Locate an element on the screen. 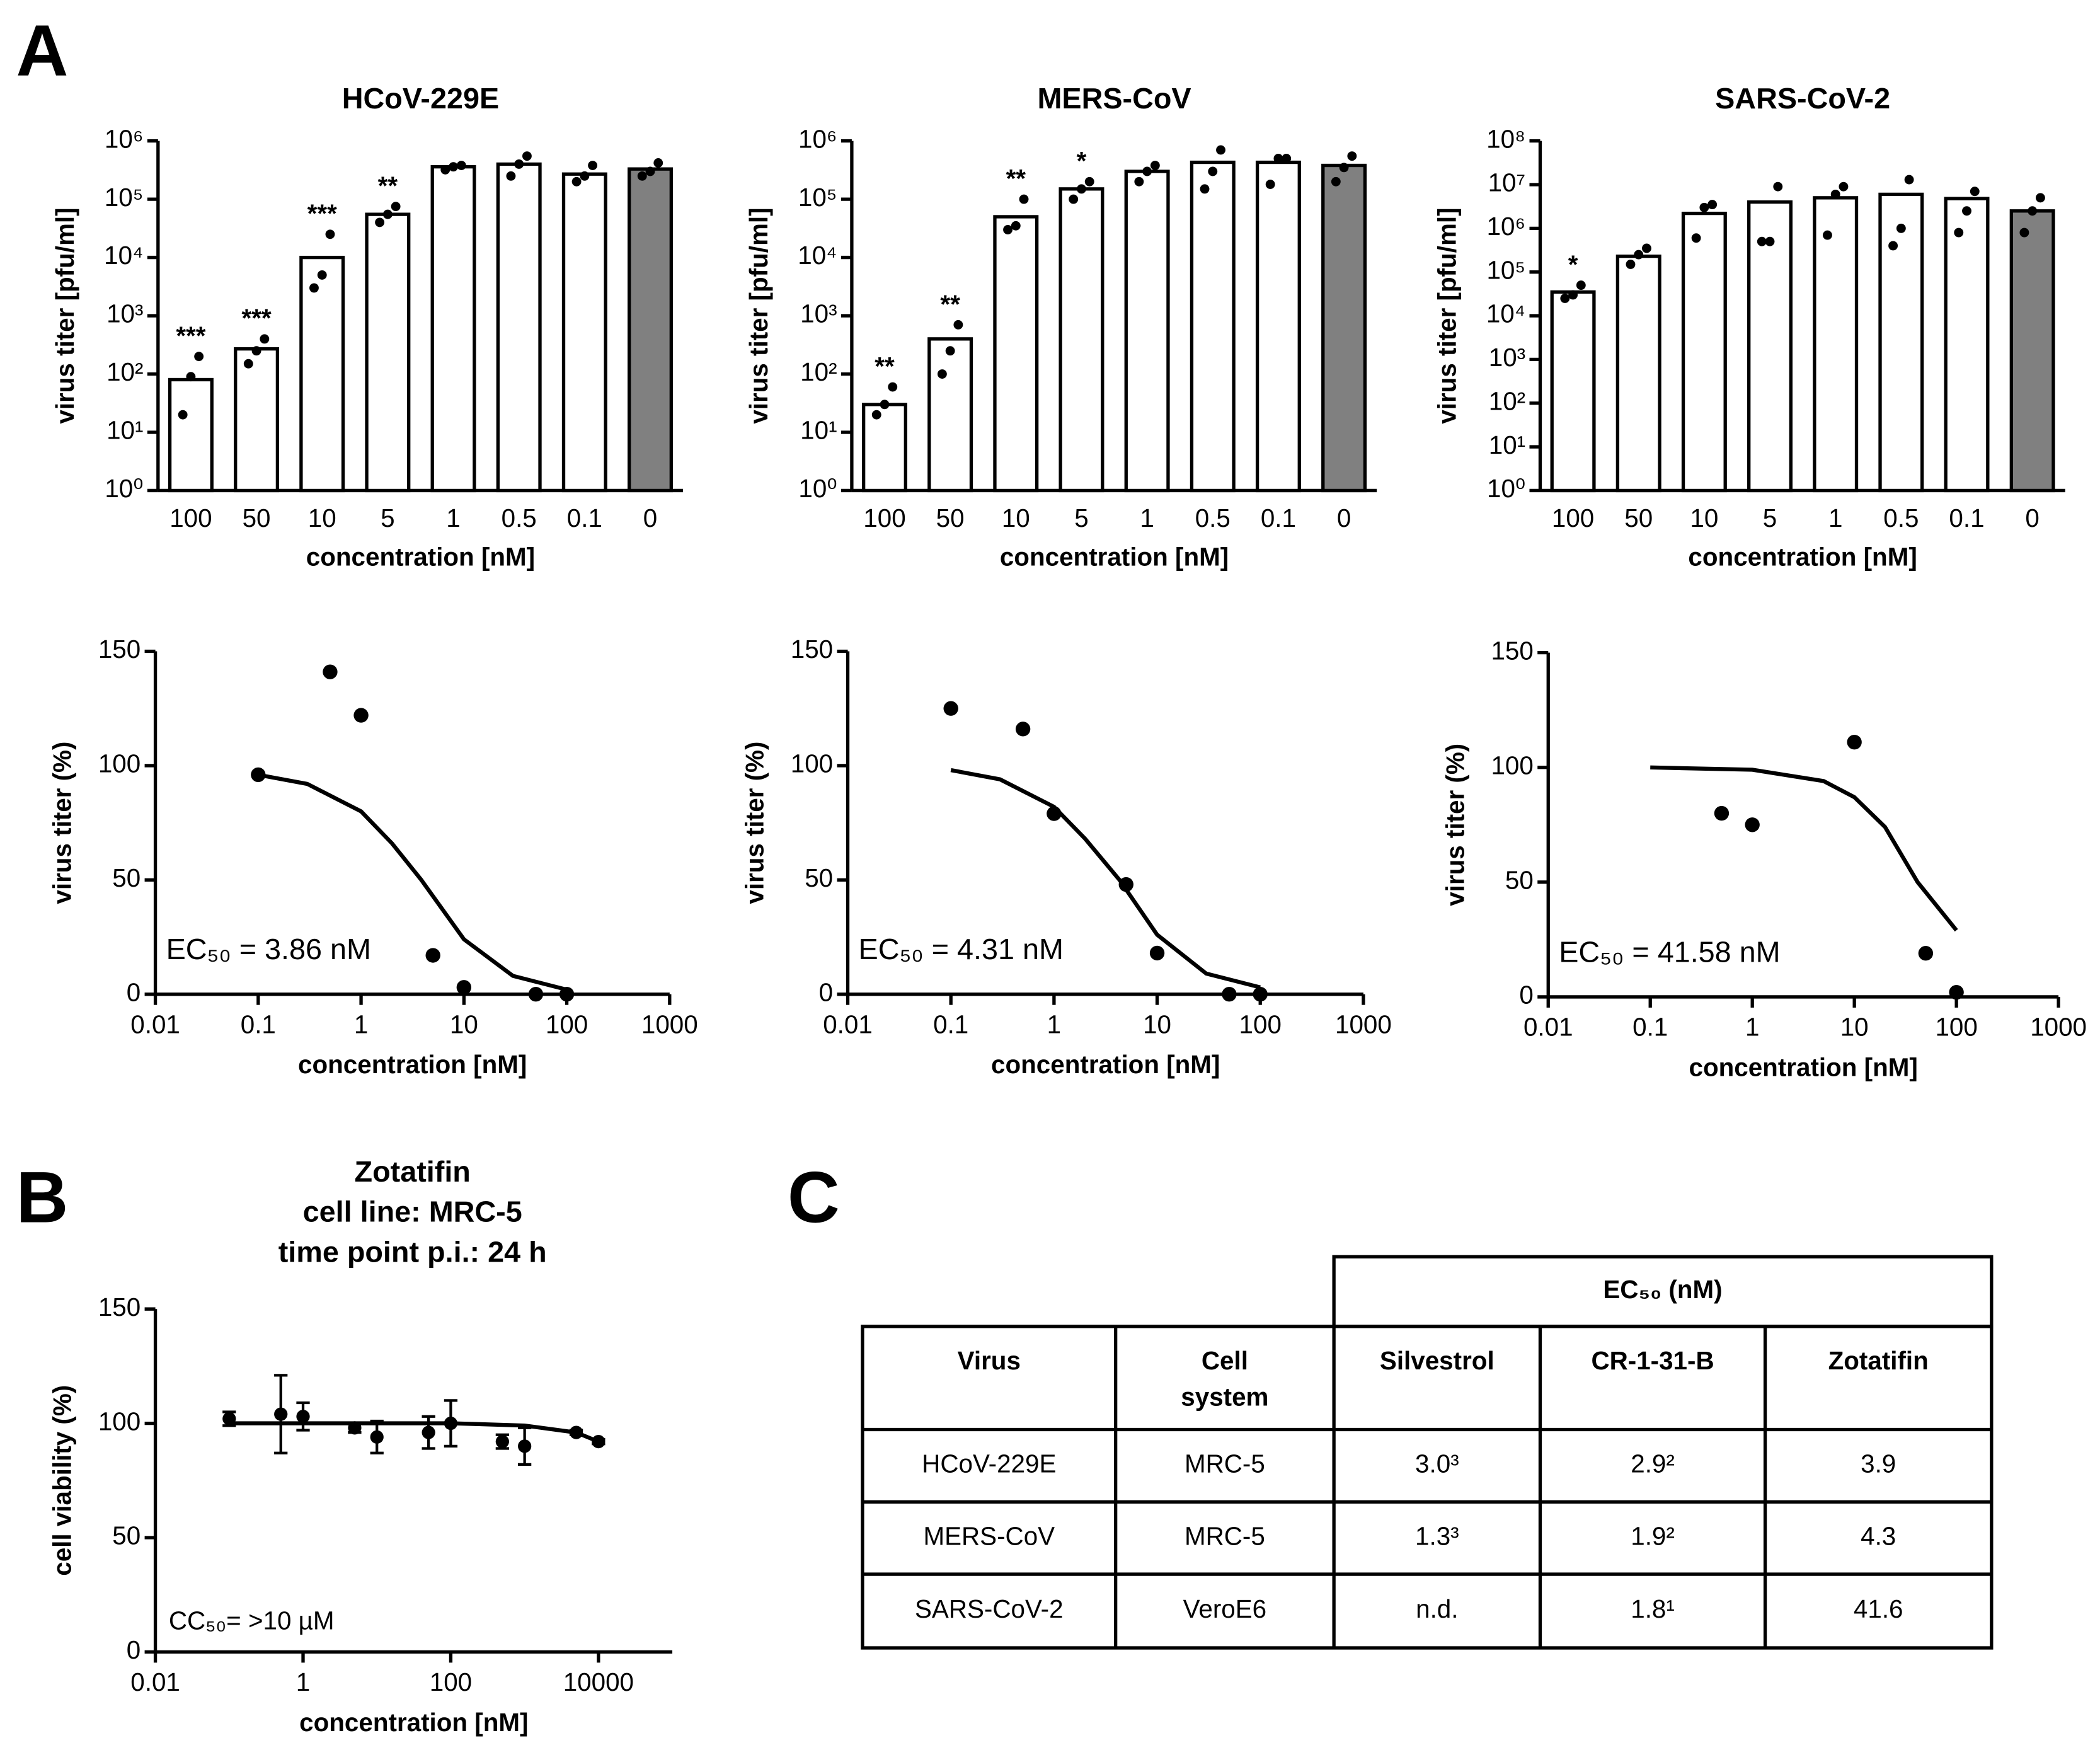 The width and height of the screenshot is (2100, 1750). x-tick-label: 0.01 is located at coordinates (848, 1024).